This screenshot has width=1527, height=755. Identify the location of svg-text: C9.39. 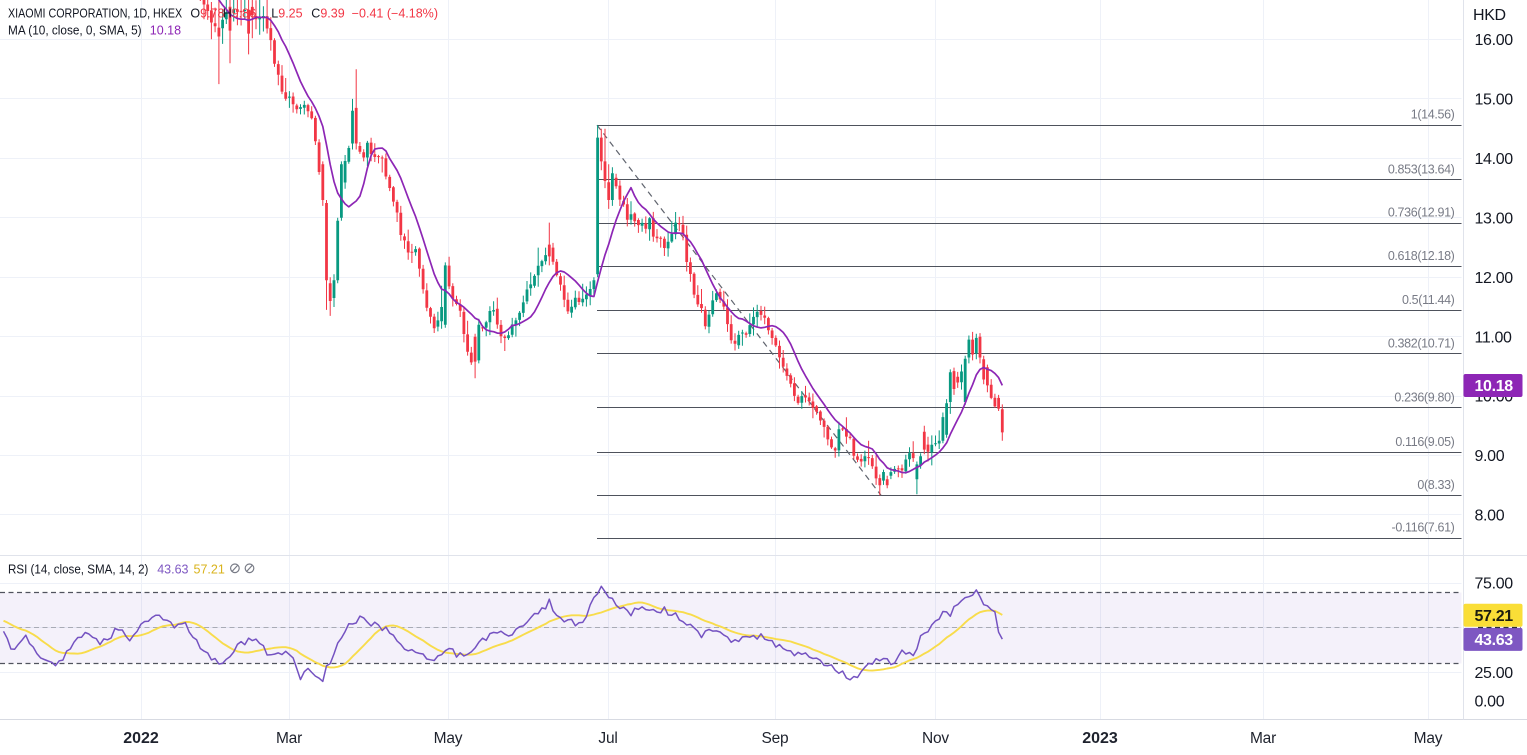
(327, 14).